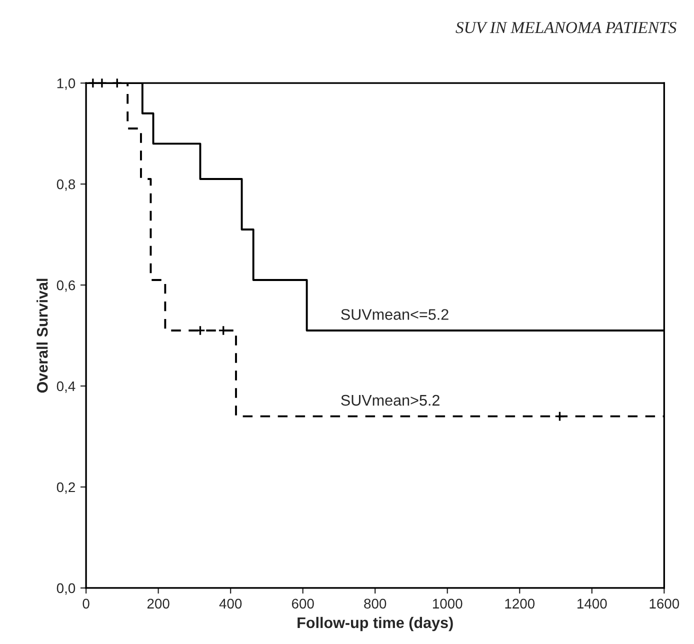  Describe the element at coordinates (42, 335) in the screenshot. I see `y-axis-title: Overall Survival` at that location.